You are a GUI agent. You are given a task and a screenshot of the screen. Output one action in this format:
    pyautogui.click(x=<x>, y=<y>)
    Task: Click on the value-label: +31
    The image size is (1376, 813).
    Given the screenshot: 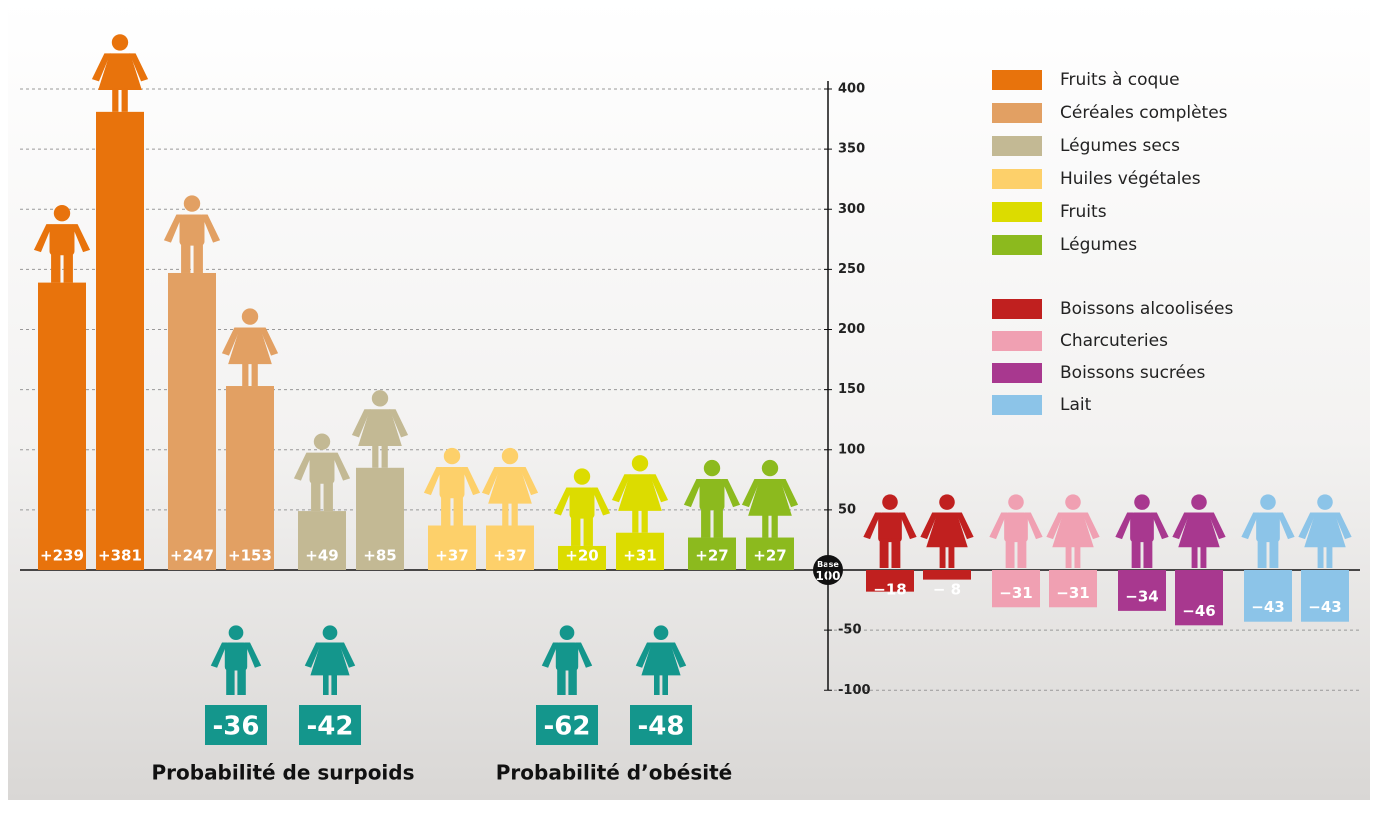 What is the action you would take?
    pyautogui.click(x=639, y=556)
    